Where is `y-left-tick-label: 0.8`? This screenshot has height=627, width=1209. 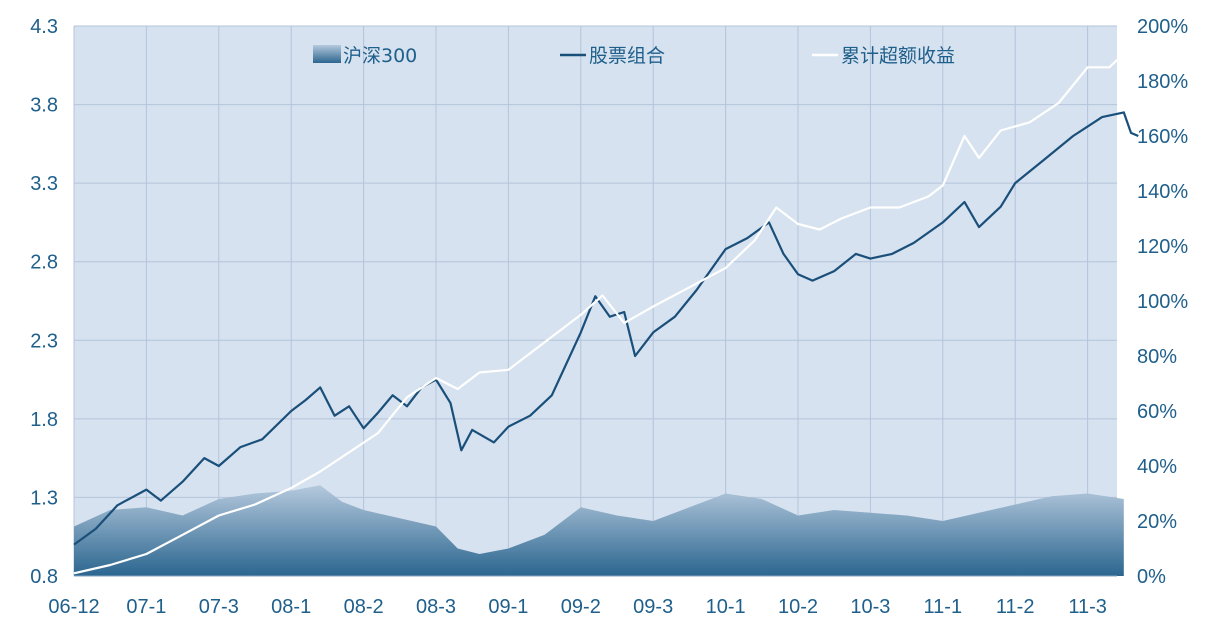
y-left-tick-label: 0.8 is located at coordinates (44, 577).